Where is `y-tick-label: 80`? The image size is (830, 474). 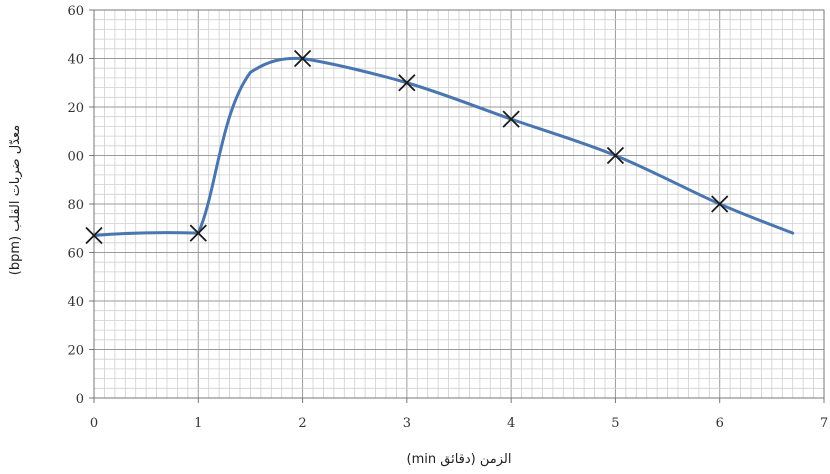
y-tick-label: 80 is located at coordinates (75, 205).